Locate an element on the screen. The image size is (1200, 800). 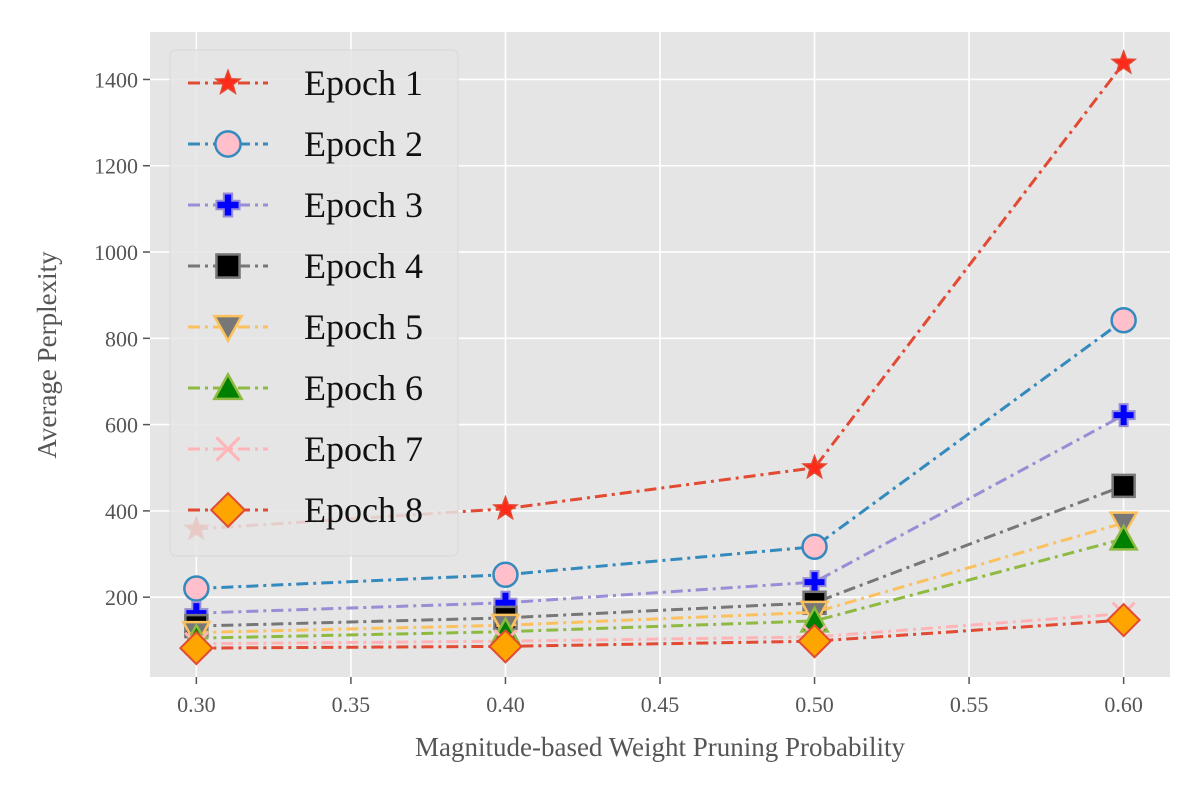
legend-label: Epoch 1 is located at coordinates (363, 83).